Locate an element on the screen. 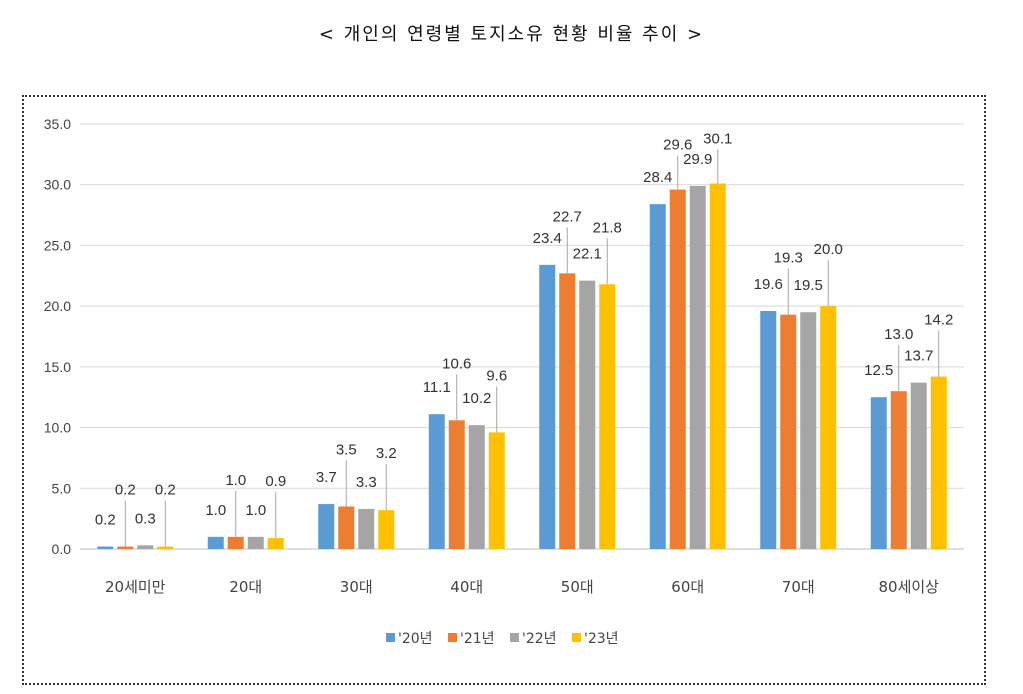 Image resolution: width=1023 pixels, height=694 pixels. bar-23년-50대 is located at coordinates (607, 416).